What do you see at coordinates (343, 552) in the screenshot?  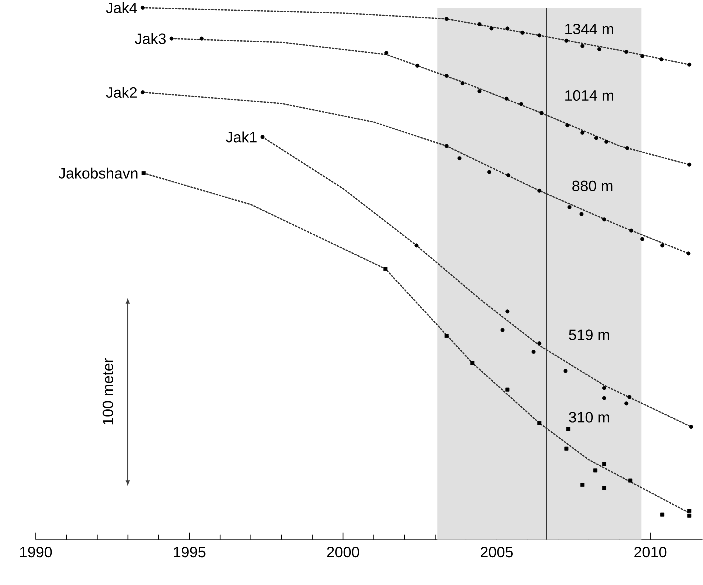 I see `x-tick-label: 2000` at bounding box center [343, 552].